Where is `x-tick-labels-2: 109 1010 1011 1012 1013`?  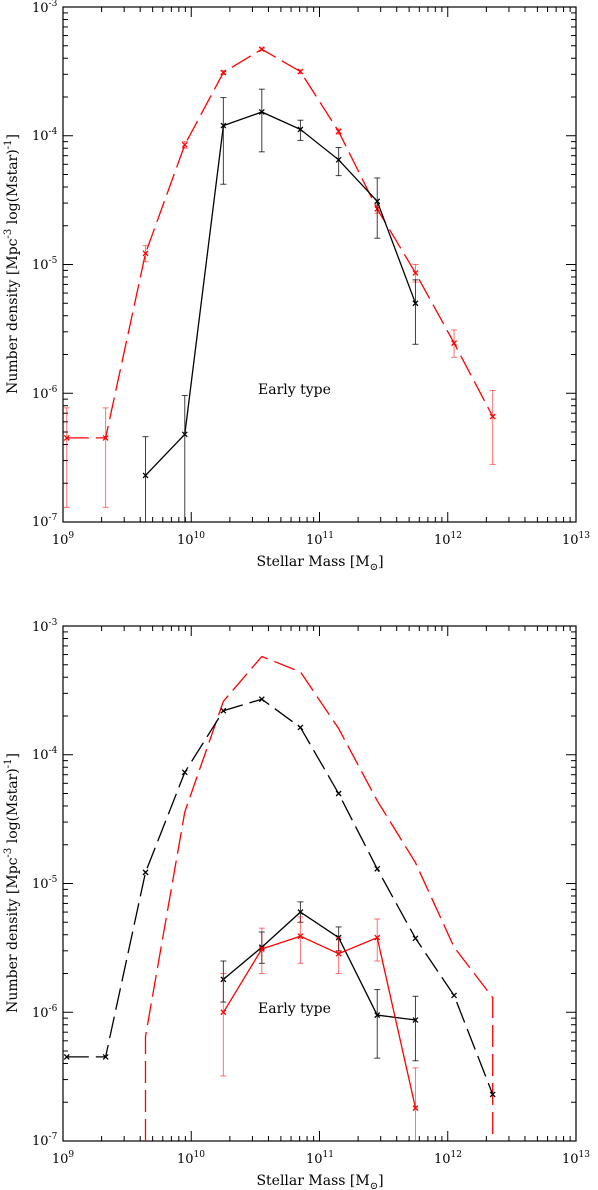
x-tick-labels-2: 109 1010 1011 1012 1013 is located at coordinates (321, 1158).